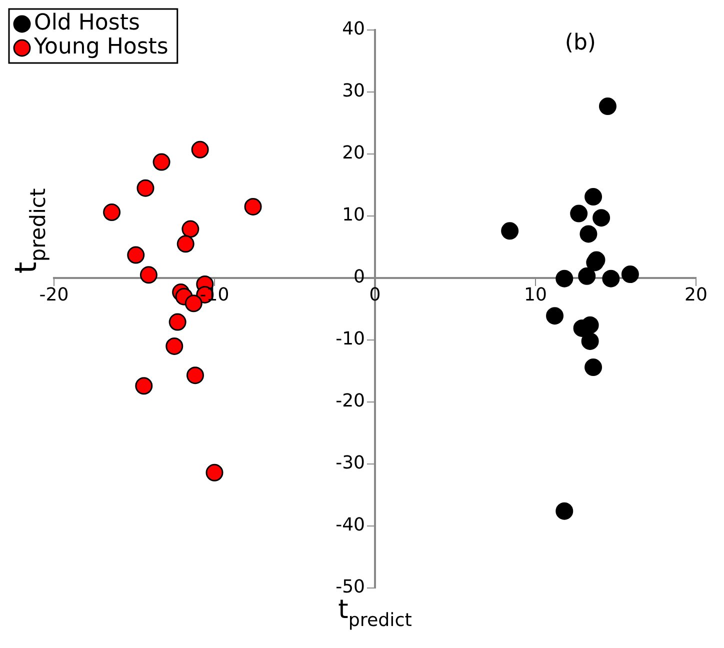 This screenshot has width=724, height=648. I want to click on y-tick-label: -40, so click(350, 525).